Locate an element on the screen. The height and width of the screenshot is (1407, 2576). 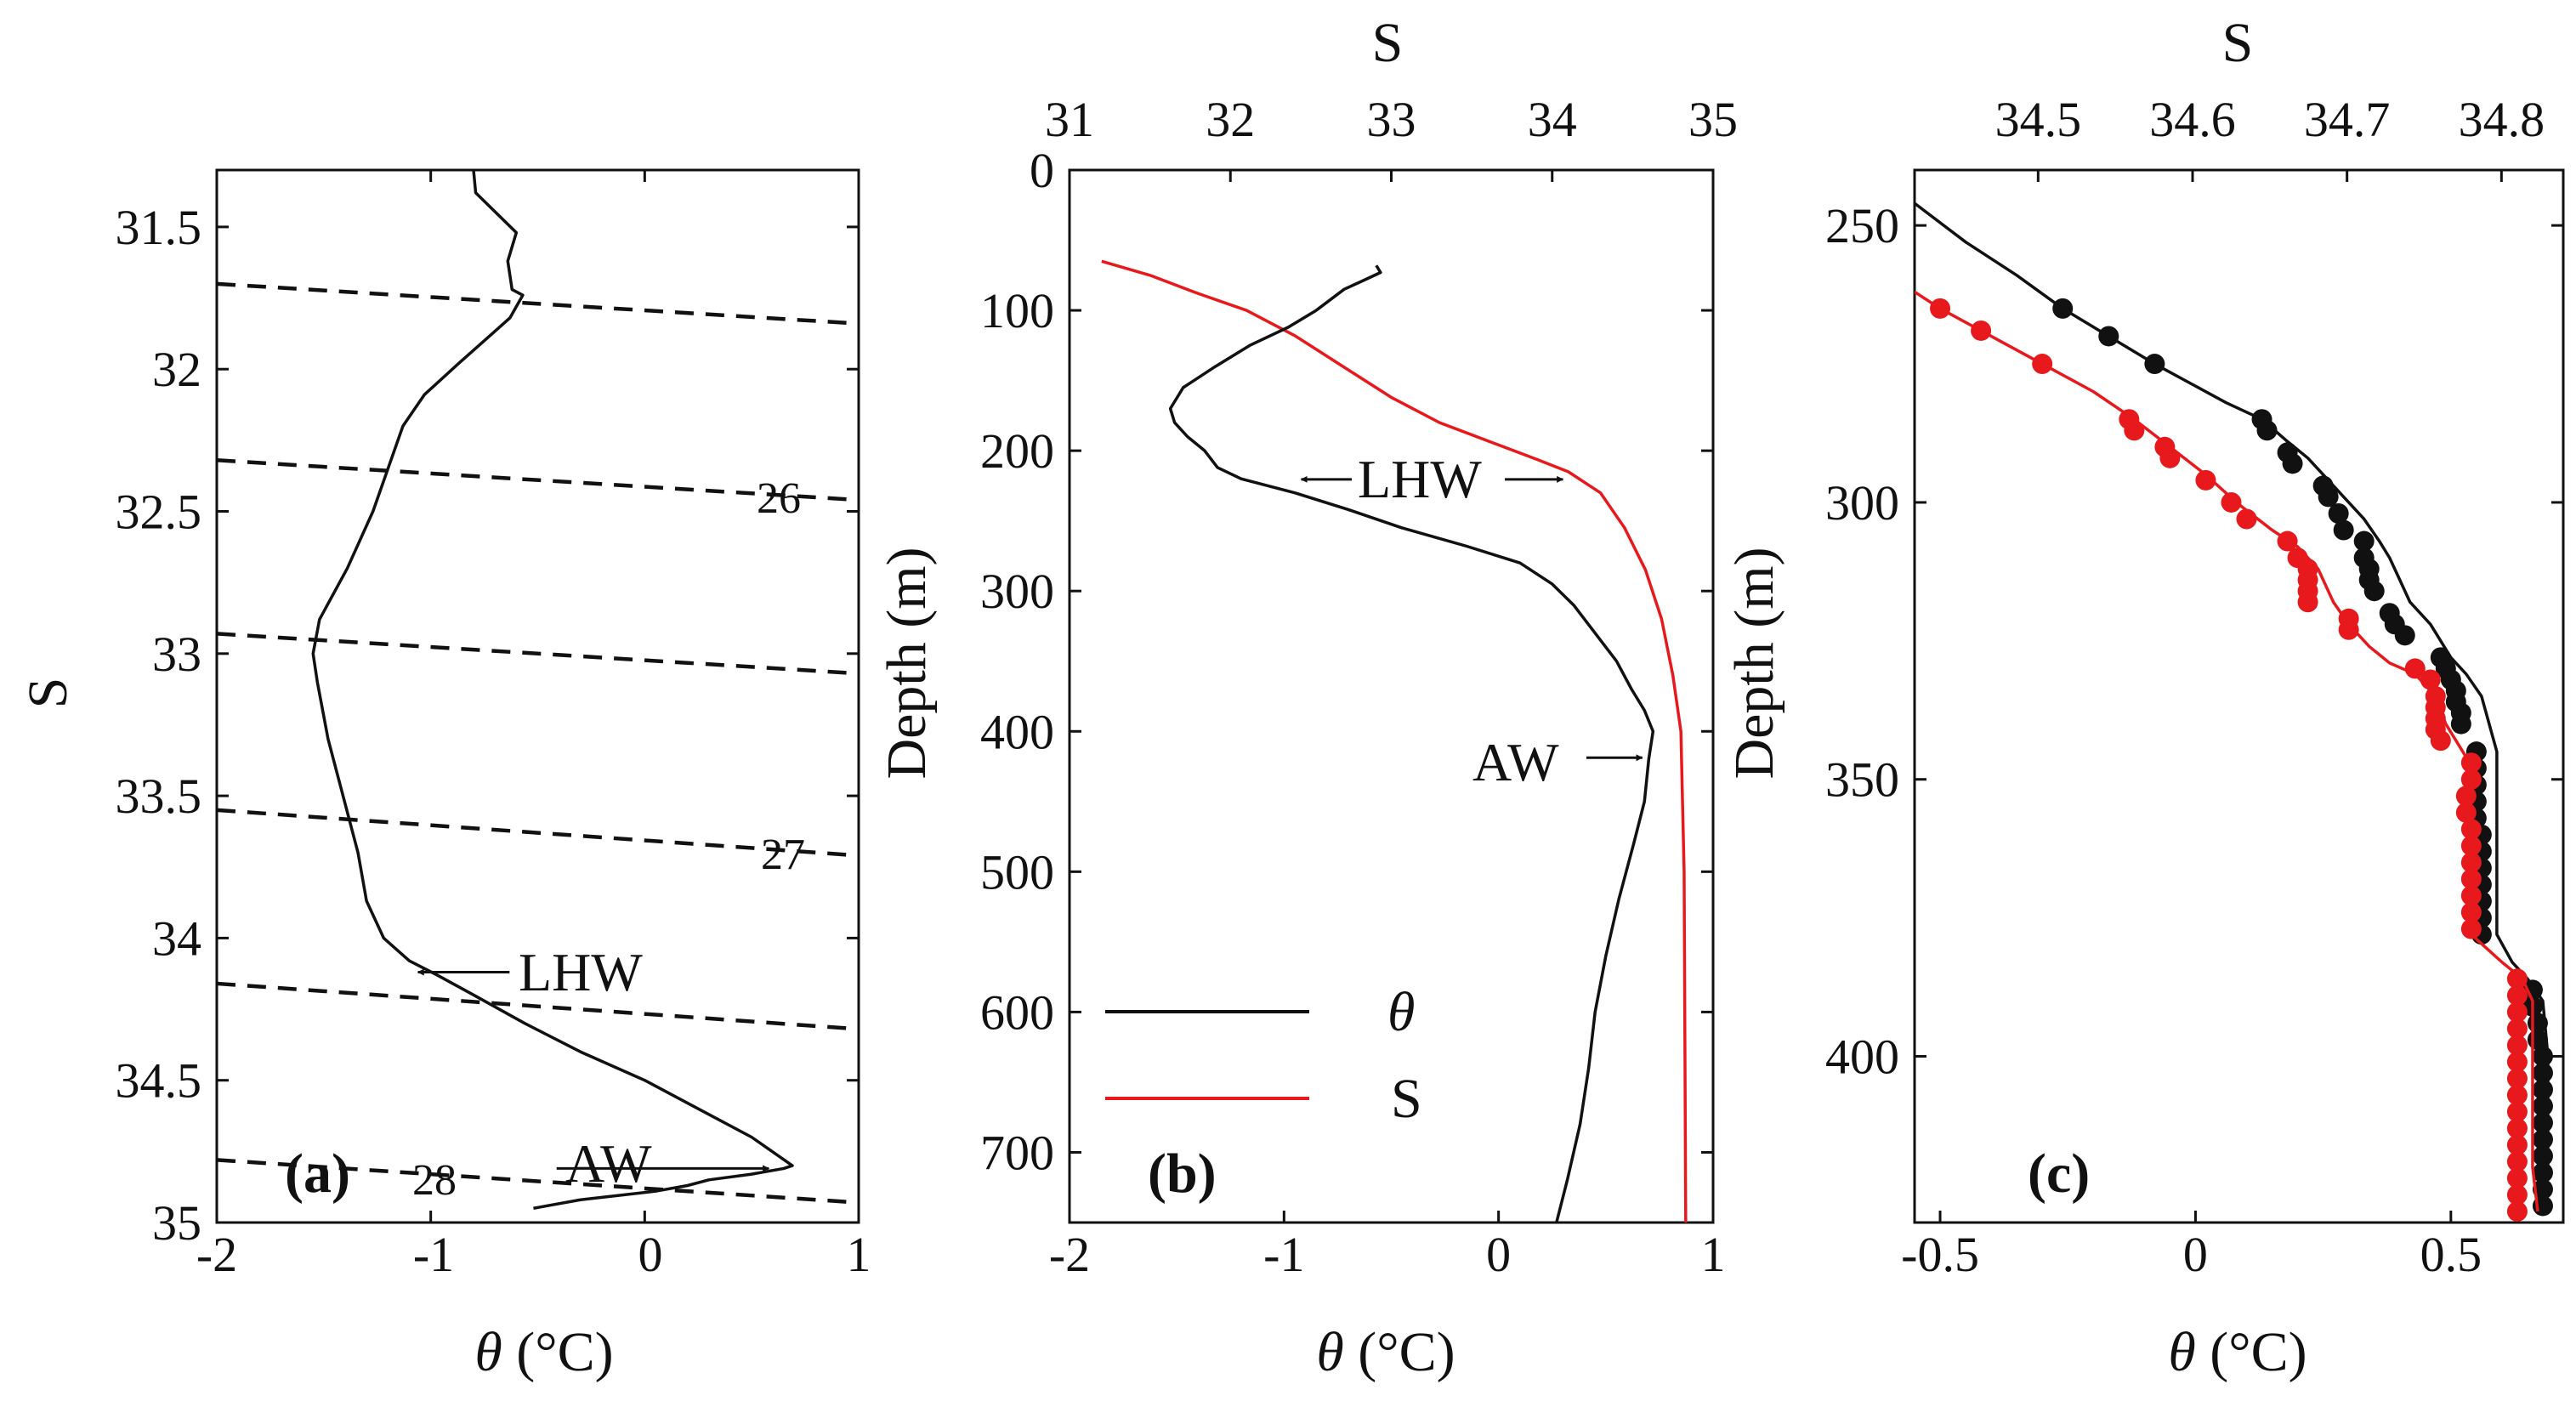
panel-a-y-axis-label: S is located at coordinates (48, 693).